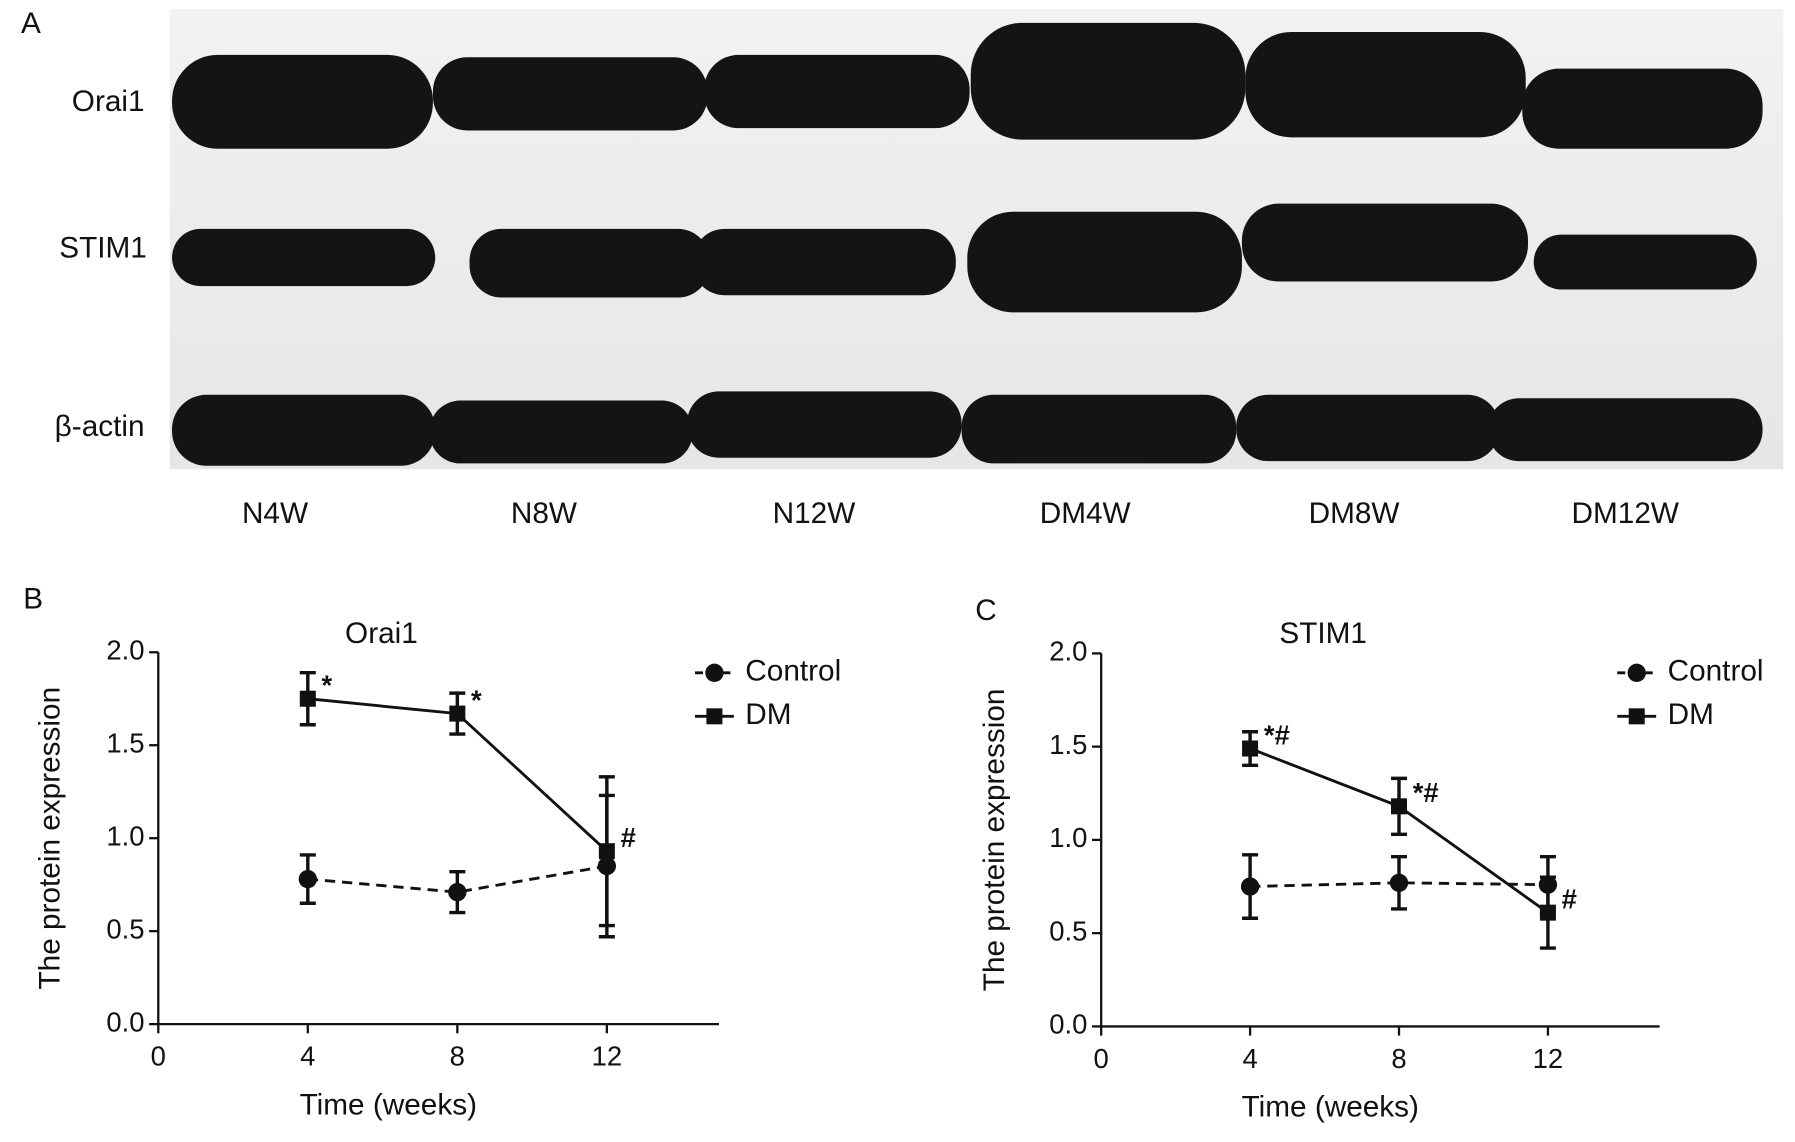  Describe the element at coordinates (1354, 513) in the screenshot. I see `lane-label: DM8W` at that location.